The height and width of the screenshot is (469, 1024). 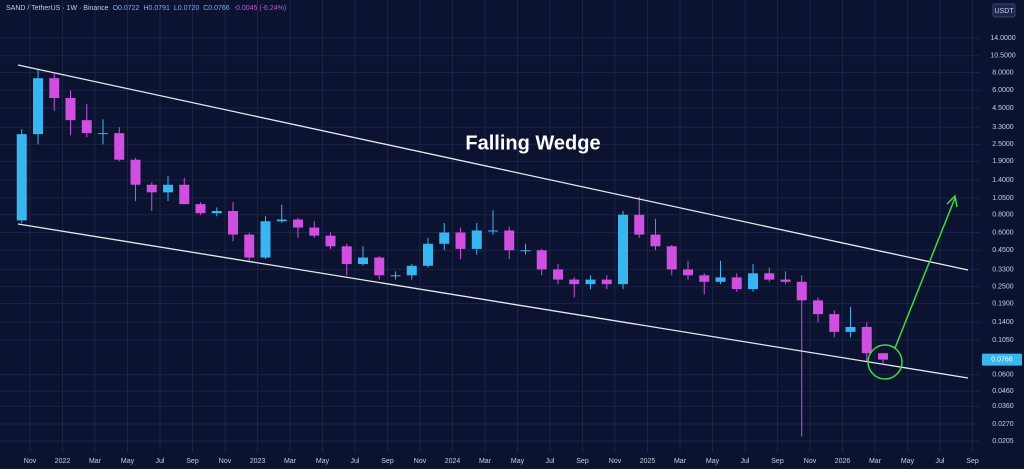 What do you see at coordinates (1003, 406) in the screenshot?
I see `y-tick-label: 0.0360` at bounding box center [1003, 406].